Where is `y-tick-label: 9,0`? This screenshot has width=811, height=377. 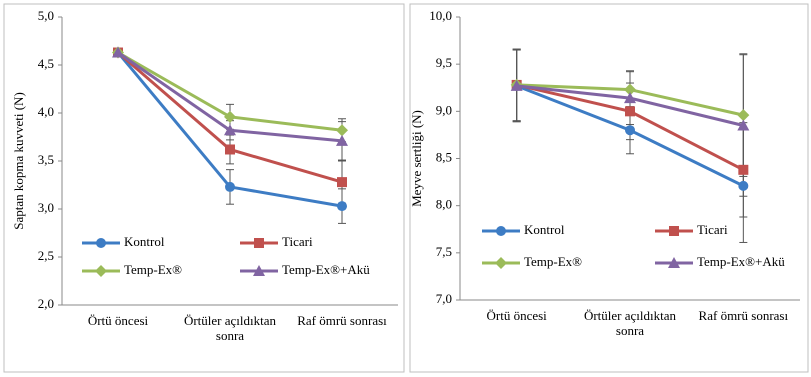
y-tick-label: 9,0 is located at coordinates (444, 109).